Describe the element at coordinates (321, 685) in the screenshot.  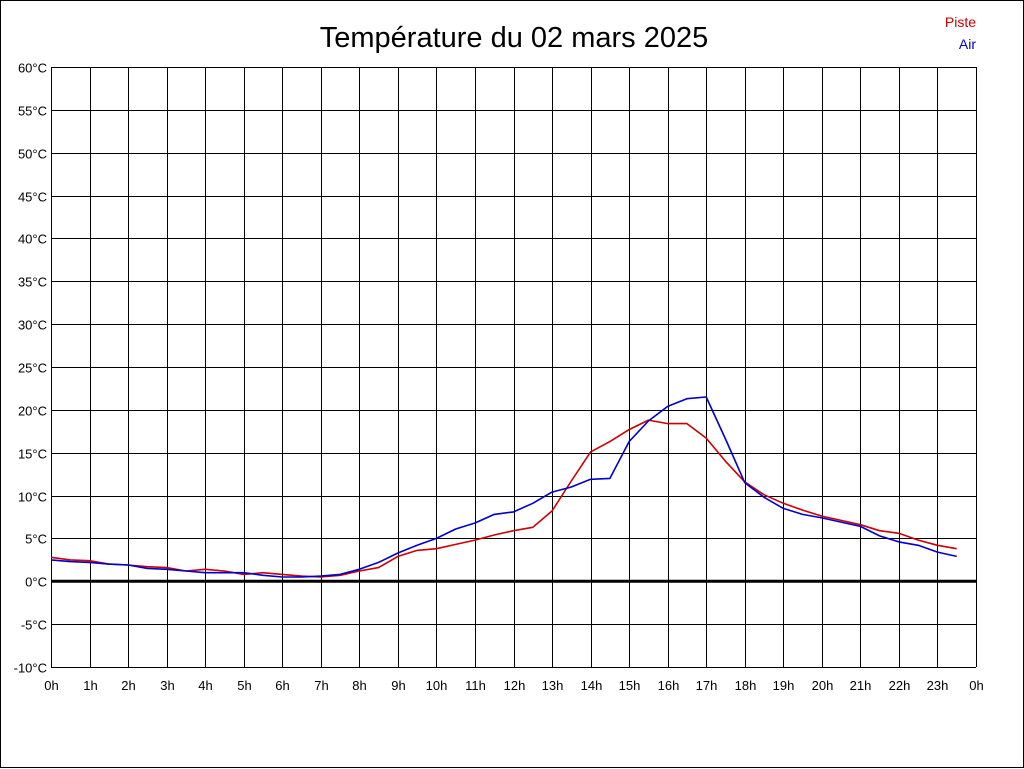
I see `x-tick-label: 7h` at that location.